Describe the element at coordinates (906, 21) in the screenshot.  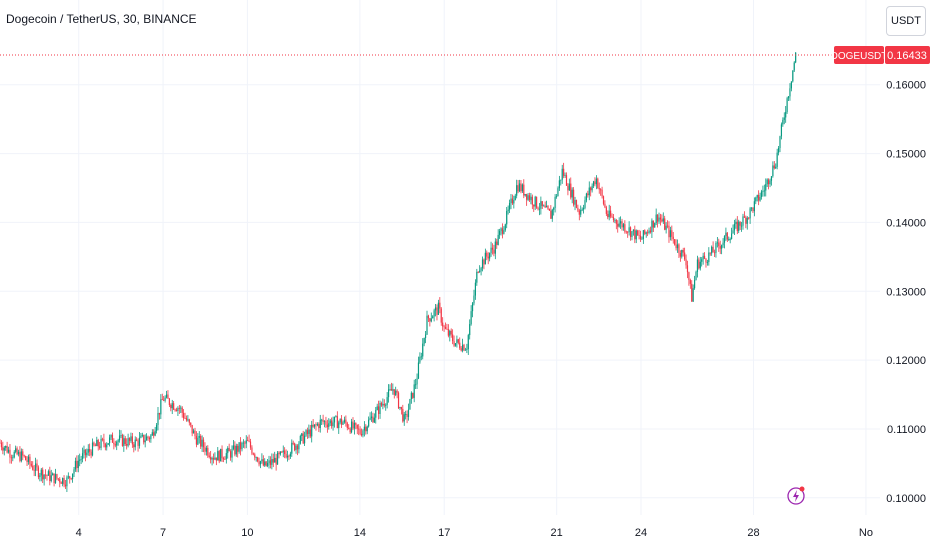
I see `currency-unit-button: USDT` at that location.